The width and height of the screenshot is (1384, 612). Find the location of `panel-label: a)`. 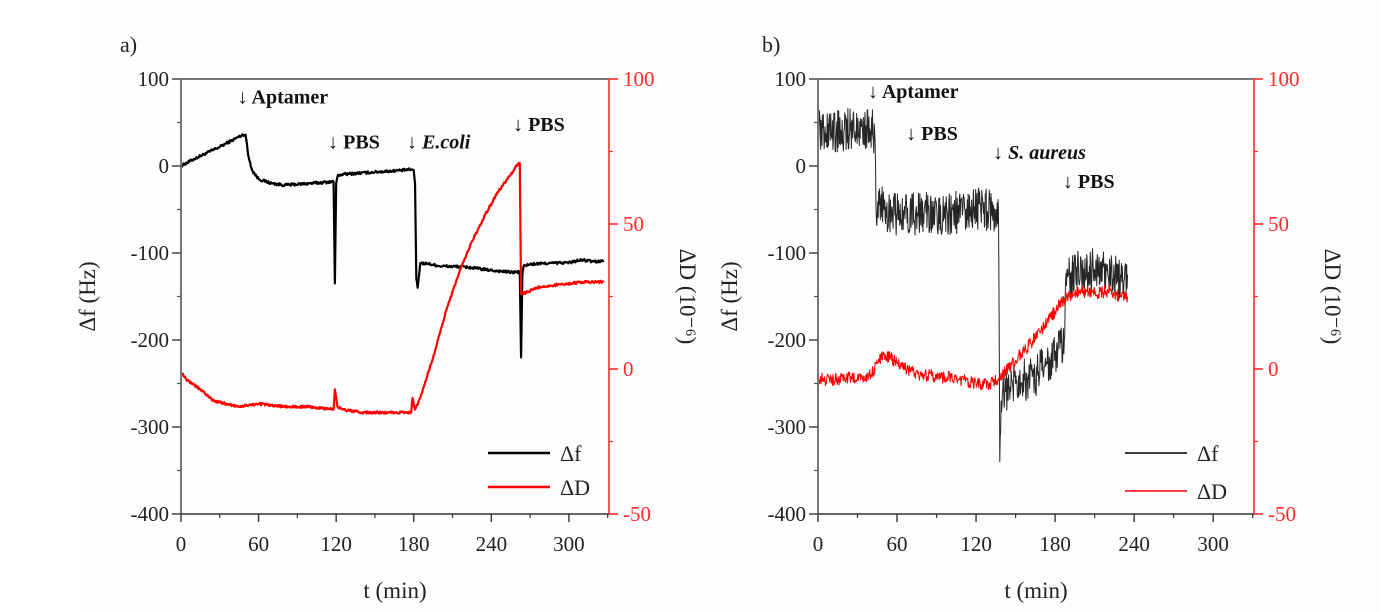

panel-label: a) is located at coordinates (128, 44).